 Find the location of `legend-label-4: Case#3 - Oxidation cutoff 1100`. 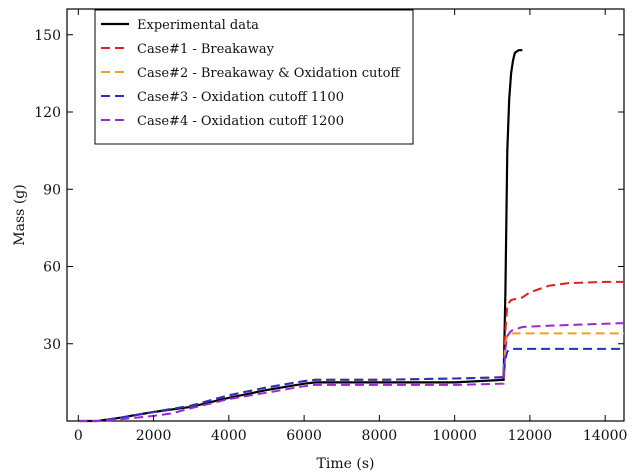

legend-label-4: Case#3 - Oxidation cutoff 1100 is located at coordinates (240, 97).